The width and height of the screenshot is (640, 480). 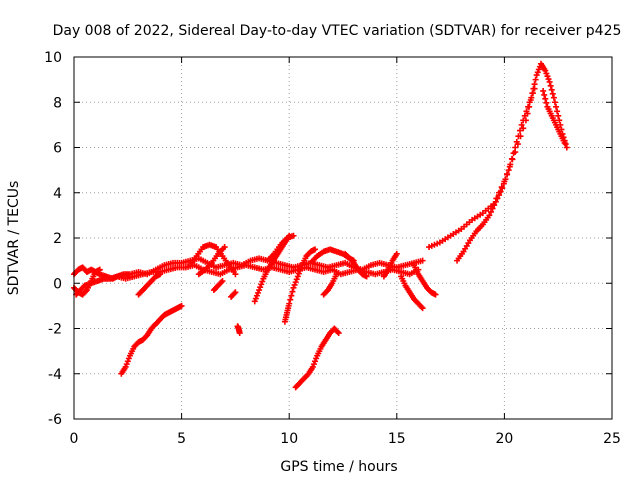 I want to click on y-tick-label: 10, so click(x=53, y=58).